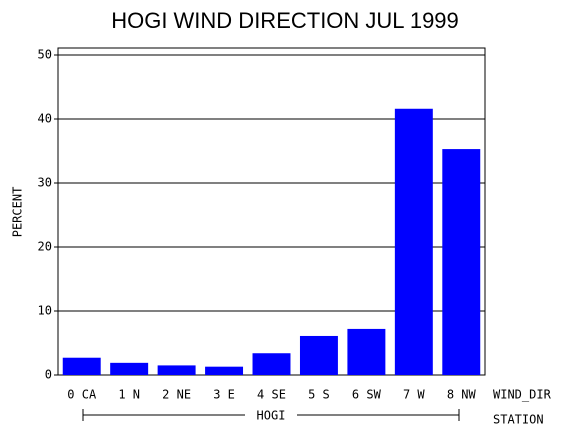 Image resolution: width=570 pixels, height=430 pixels. What do you see at coordinates (414, 395) in the screenshot?
I see `x-tick-label: 7 W` at bounding box center [414, 395].